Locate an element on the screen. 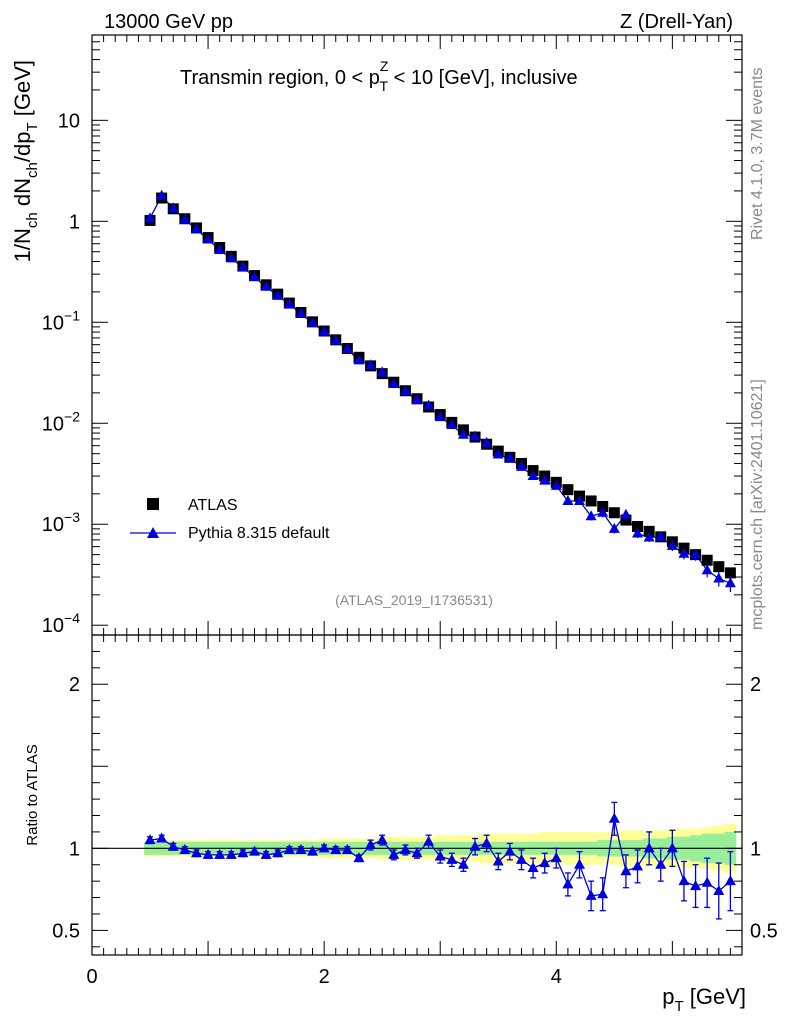 The height and width of the screenshot is (1024, 786). ratio-y-tick-label-right: 0.5 is located at coordinates (764, 931).